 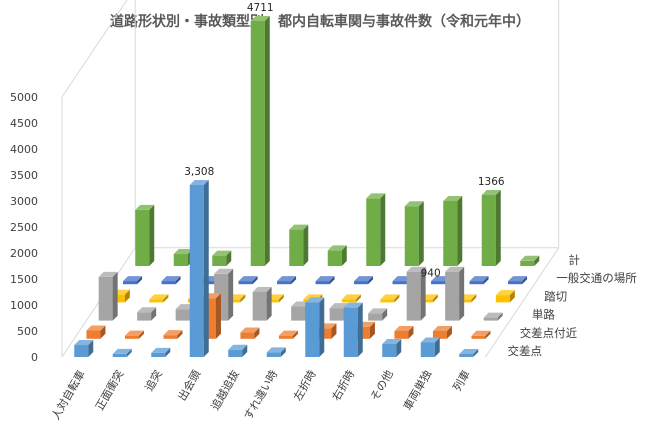 What do you see at coordinates (94, 49) in the screenshot?
I see `side-edge-top` at bounding box center [94, 49].